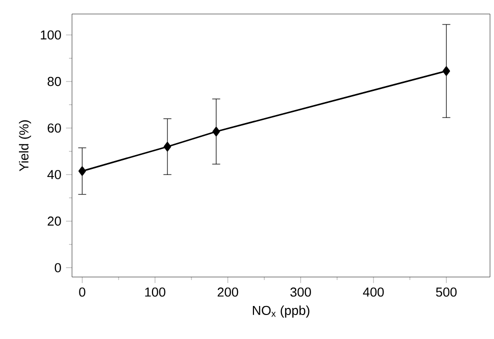 The image size is (494, 339). What do you see at coordinates (155, 292) in the screenshot?
I see `x-tick-label: 100` at bounding box center [155, 292].